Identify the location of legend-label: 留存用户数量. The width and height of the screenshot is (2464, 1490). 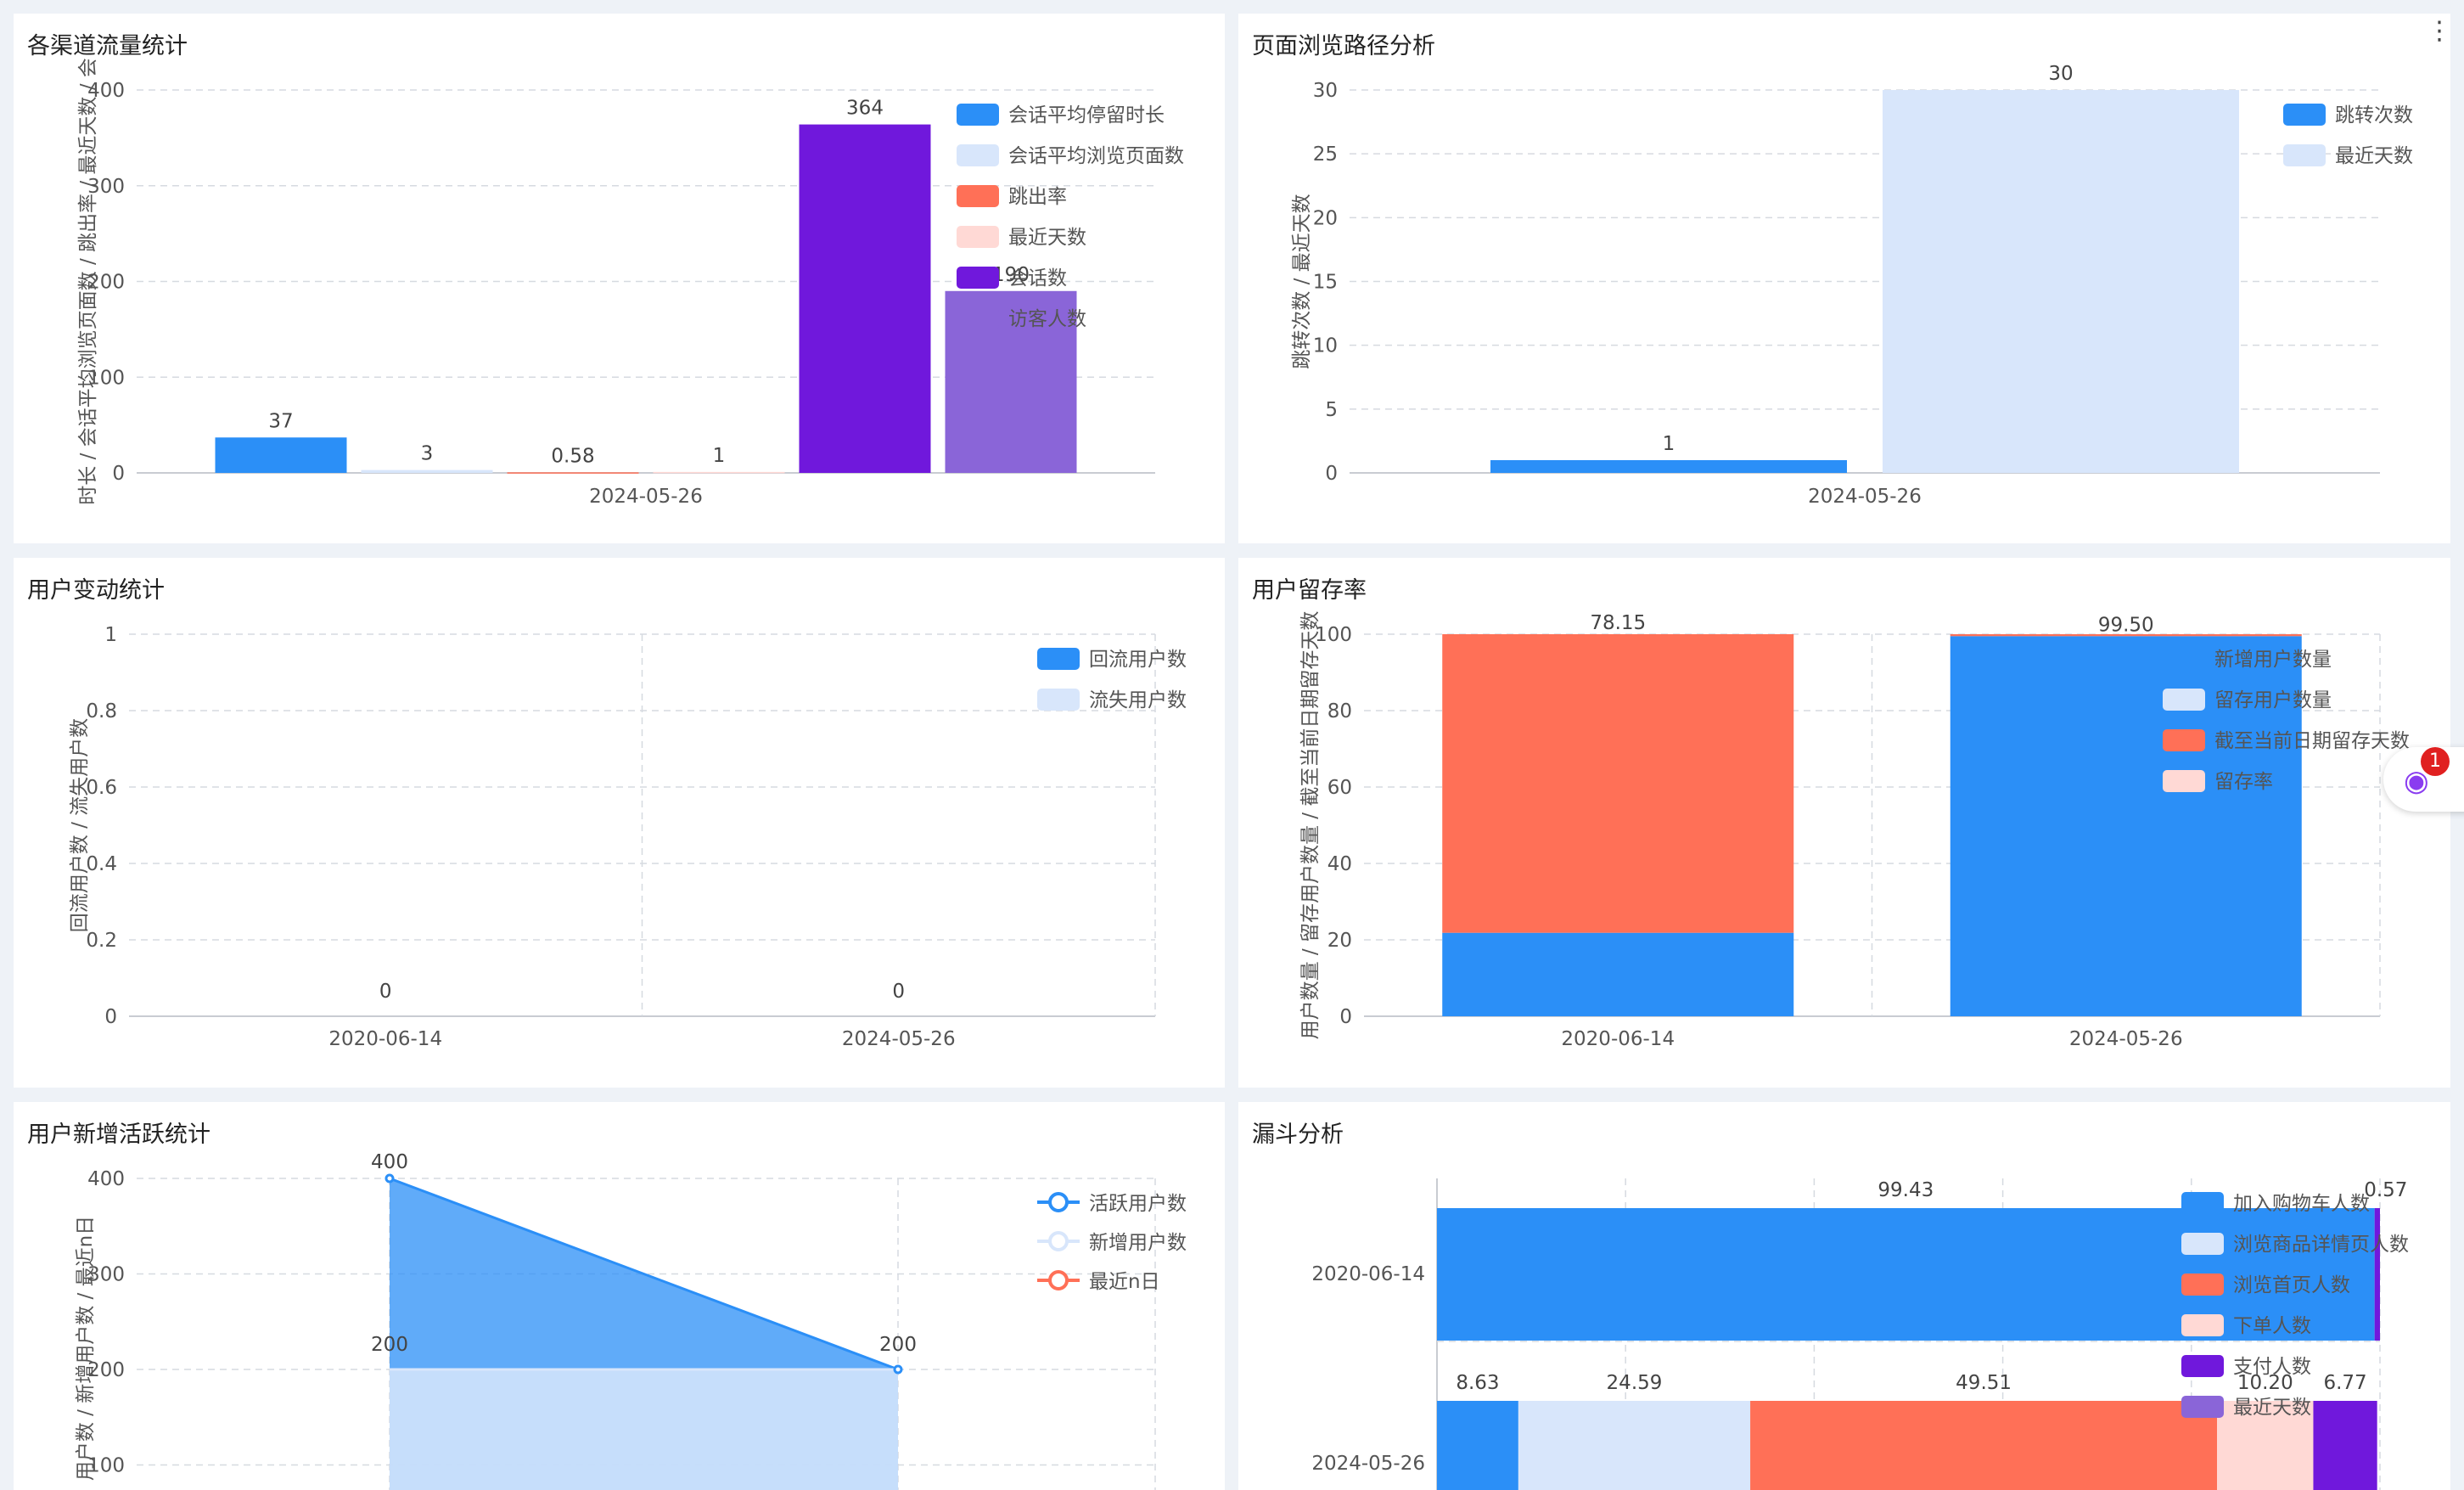
(2273, 700).